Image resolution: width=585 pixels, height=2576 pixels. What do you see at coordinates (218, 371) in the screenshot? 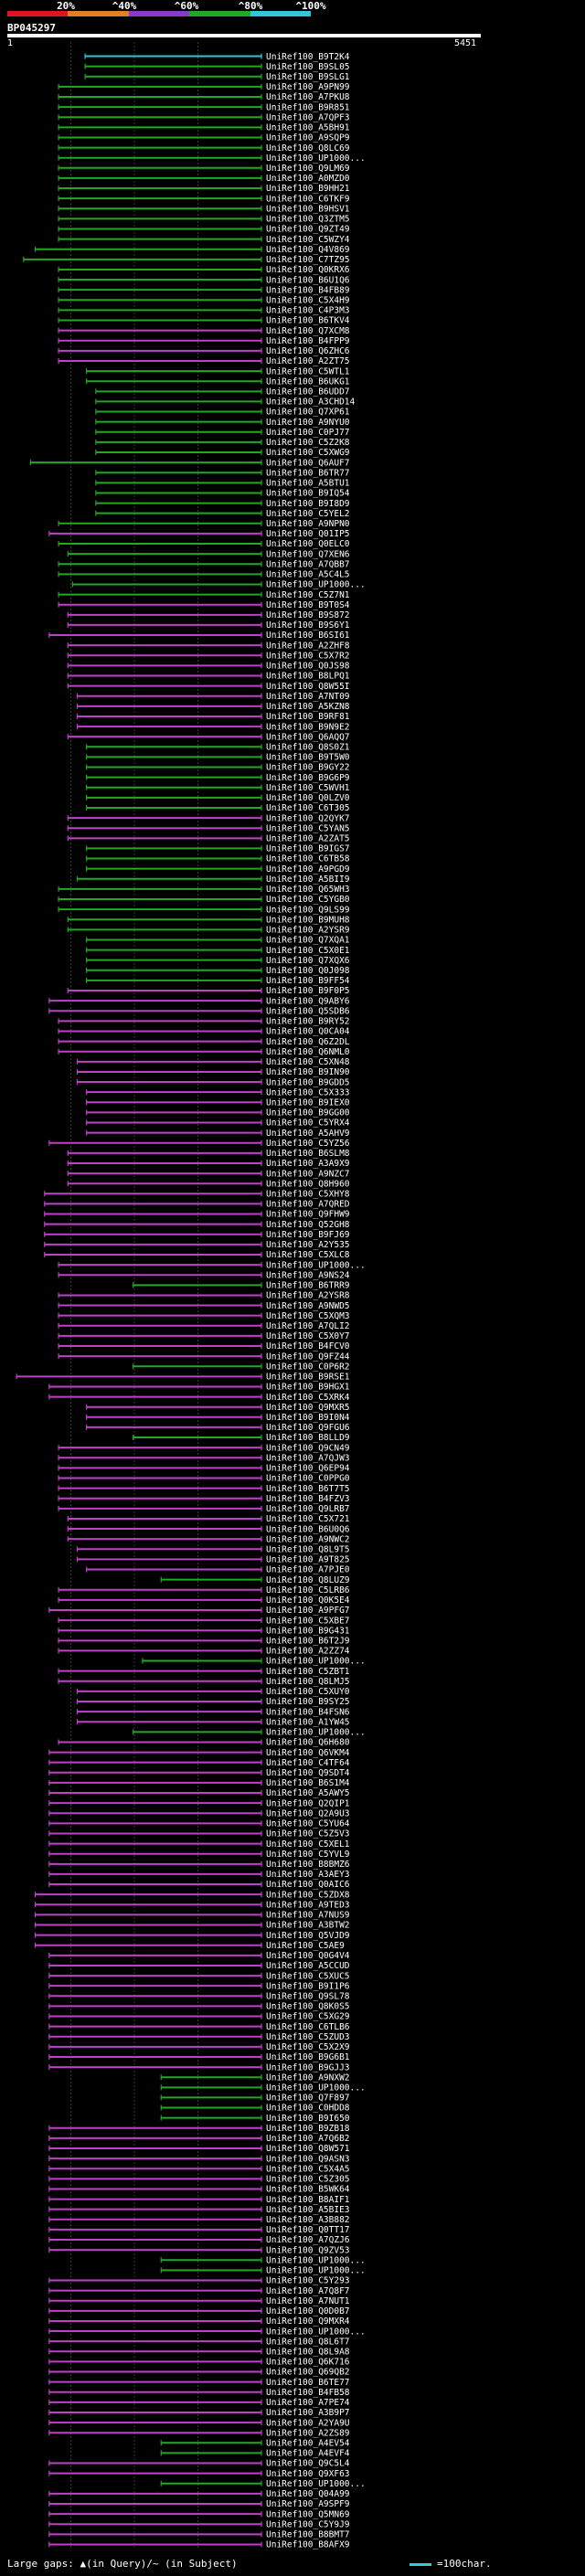
I see `hit-row: UniRef100_C5WTL1` at bounding box center [218, 371].